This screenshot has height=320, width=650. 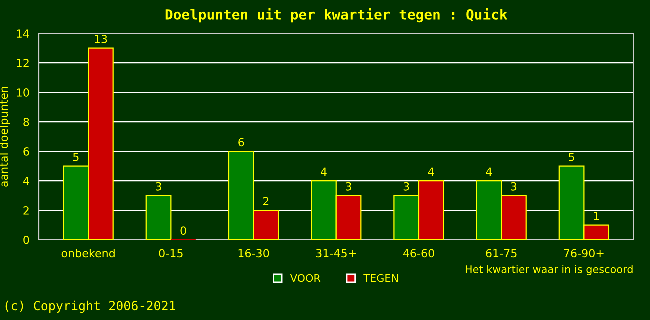 I want to click on y-tick-label: 8, so click(x=27, y=122).